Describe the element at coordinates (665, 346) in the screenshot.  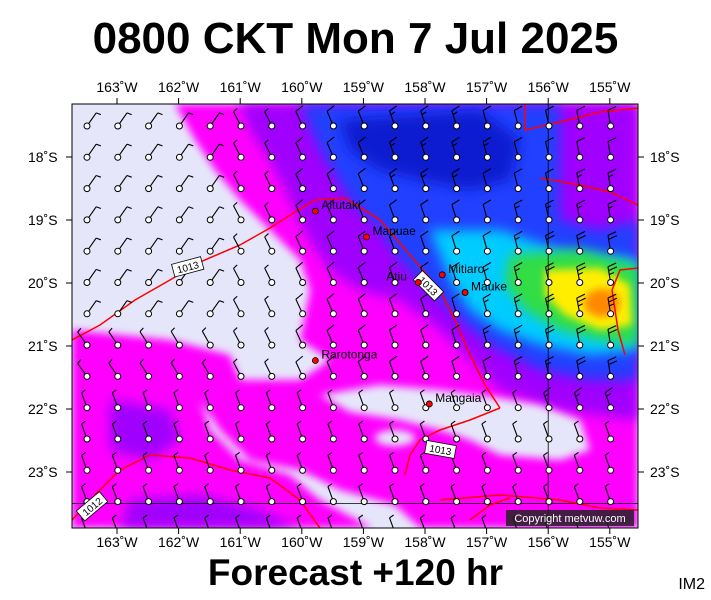
I see `lat-label-right: 21˚S` at that location.